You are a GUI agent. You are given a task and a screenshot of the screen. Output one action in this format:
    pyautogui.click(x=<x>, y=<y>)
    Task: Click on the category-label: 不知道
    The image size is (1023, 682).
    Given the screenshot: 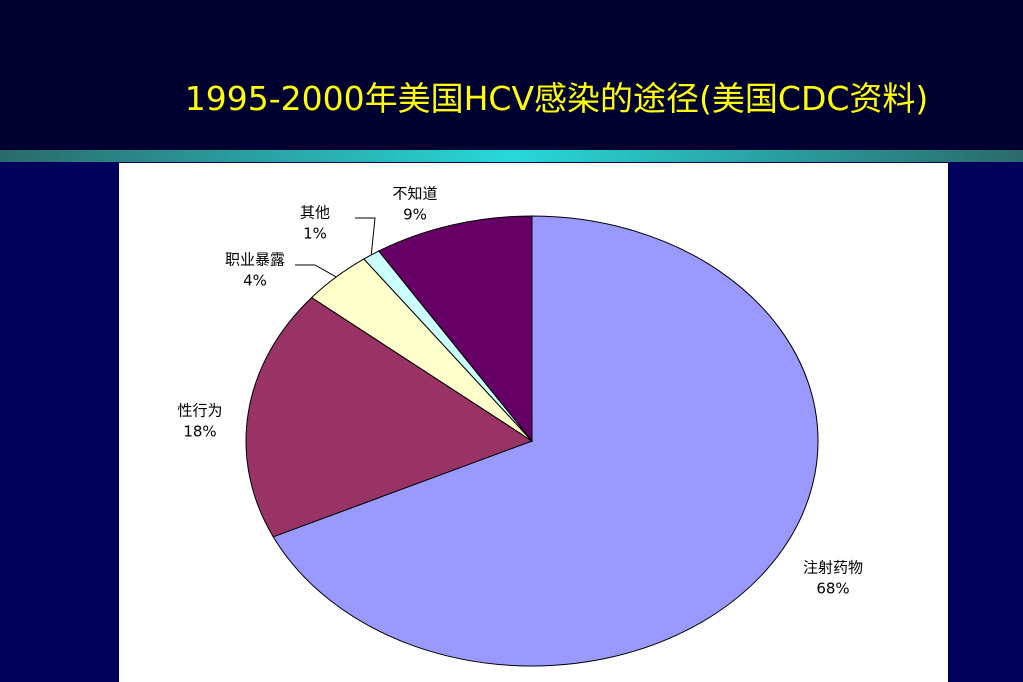 What is the action you would take?
    pyautogui.click(x=414, y=194)
    